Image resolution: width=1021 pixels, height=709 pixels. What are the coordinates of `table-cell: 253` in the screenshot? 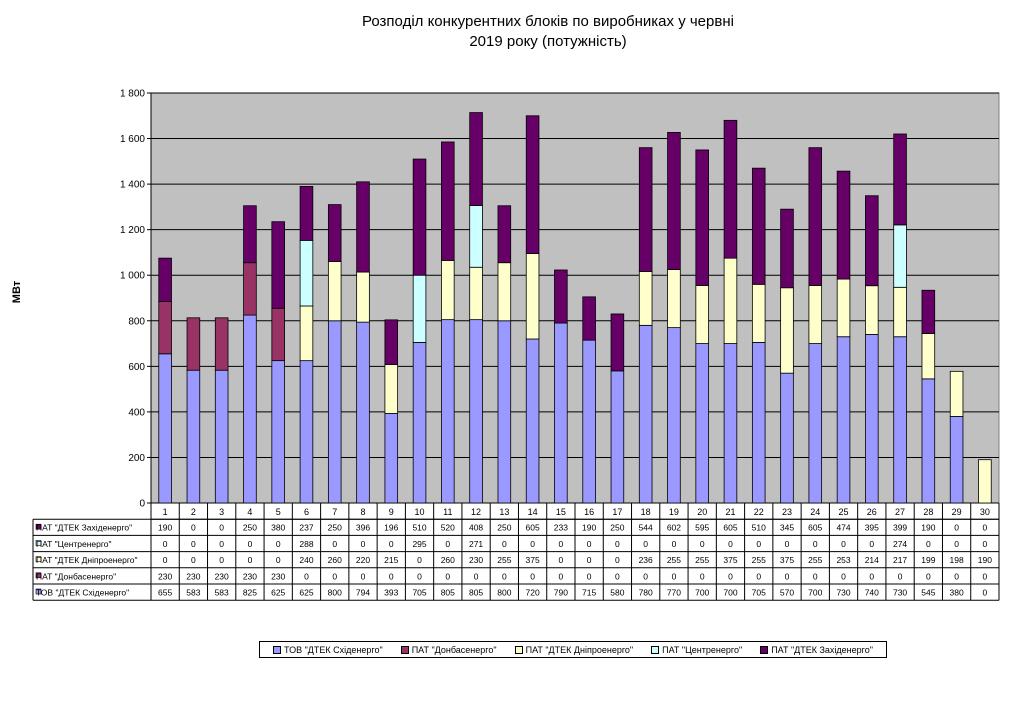 It's located at (843, 560).